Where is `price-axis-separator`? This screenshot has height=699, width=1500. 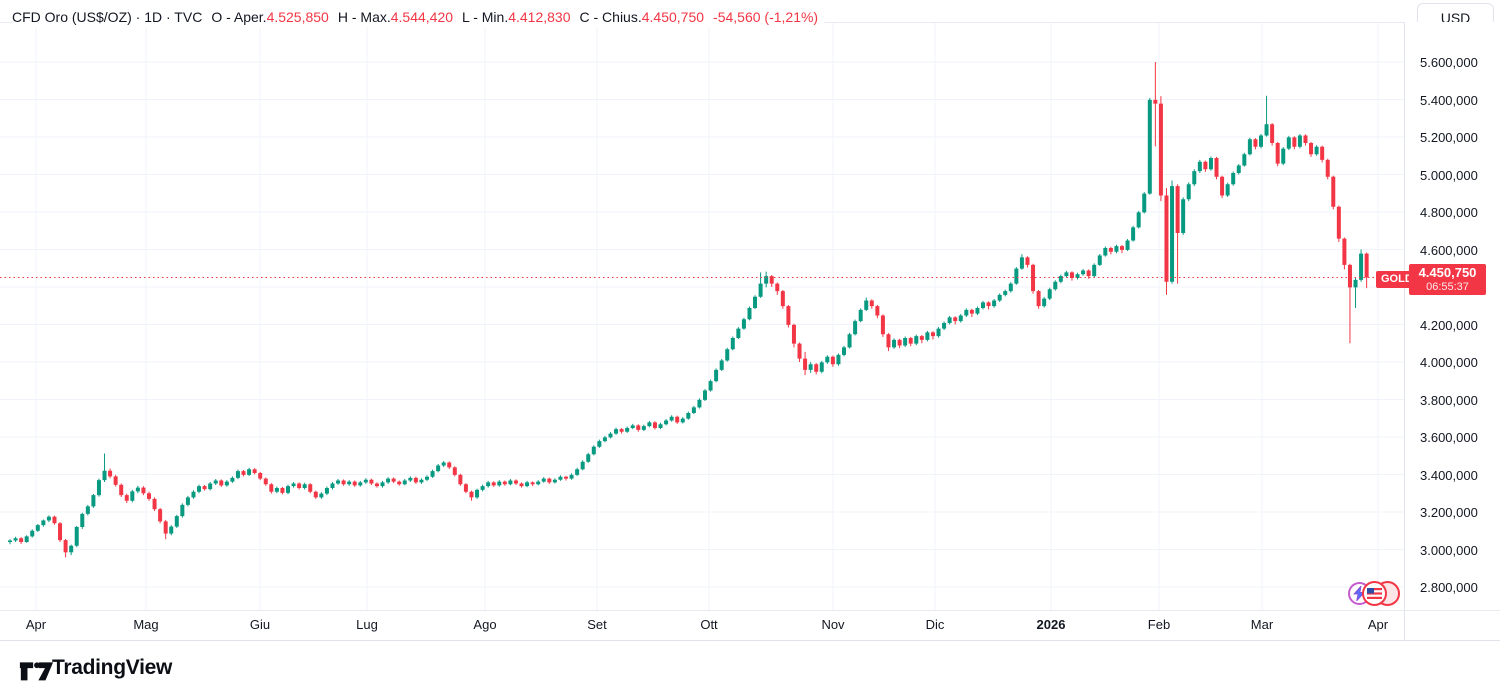 price-axis-separator is located at coordinates (1404, 331).